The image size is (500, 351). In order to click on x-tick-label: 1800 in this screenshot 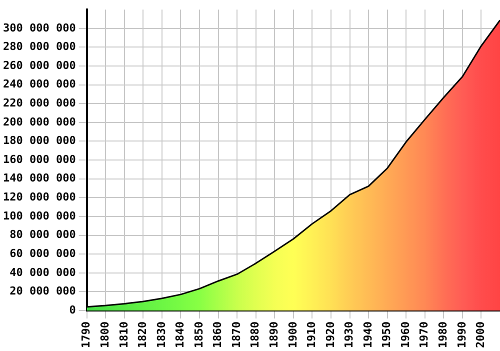, I will do `click(105, 335)`.